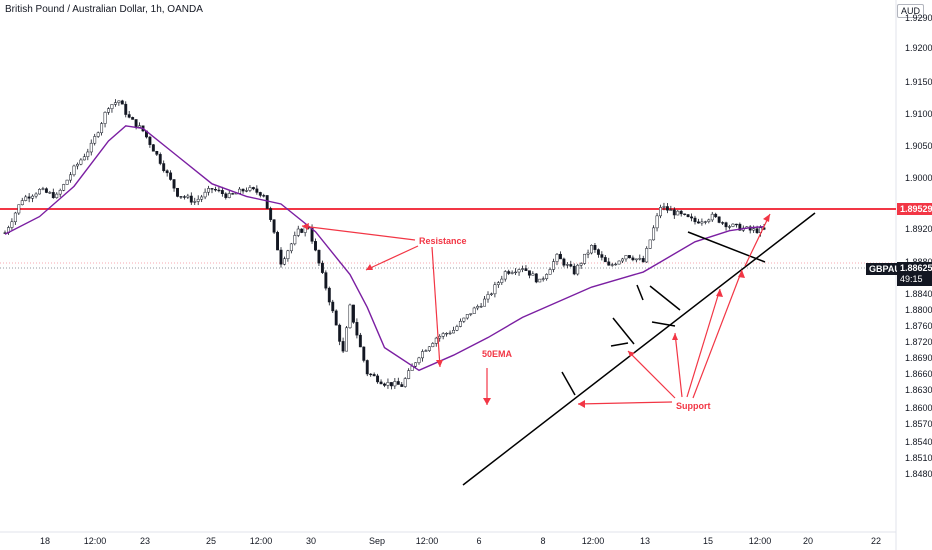 This screenshot has width=932, height=550. What do you see at coordinates (377, 541) in the screenshot?
I see `x-tick-label: Sep` at bounding box center [377, 541].